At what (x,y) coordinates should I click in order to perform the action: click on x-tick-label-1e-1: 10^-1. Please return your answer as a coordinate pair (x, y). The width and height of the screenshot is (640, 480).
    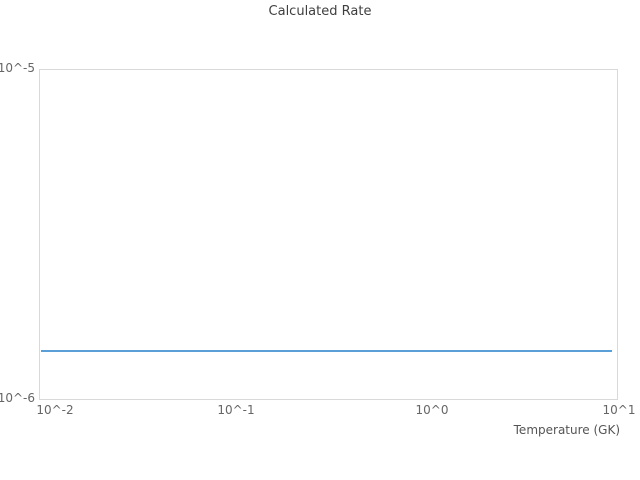
    Looking at the image, I should click on (236, 410).